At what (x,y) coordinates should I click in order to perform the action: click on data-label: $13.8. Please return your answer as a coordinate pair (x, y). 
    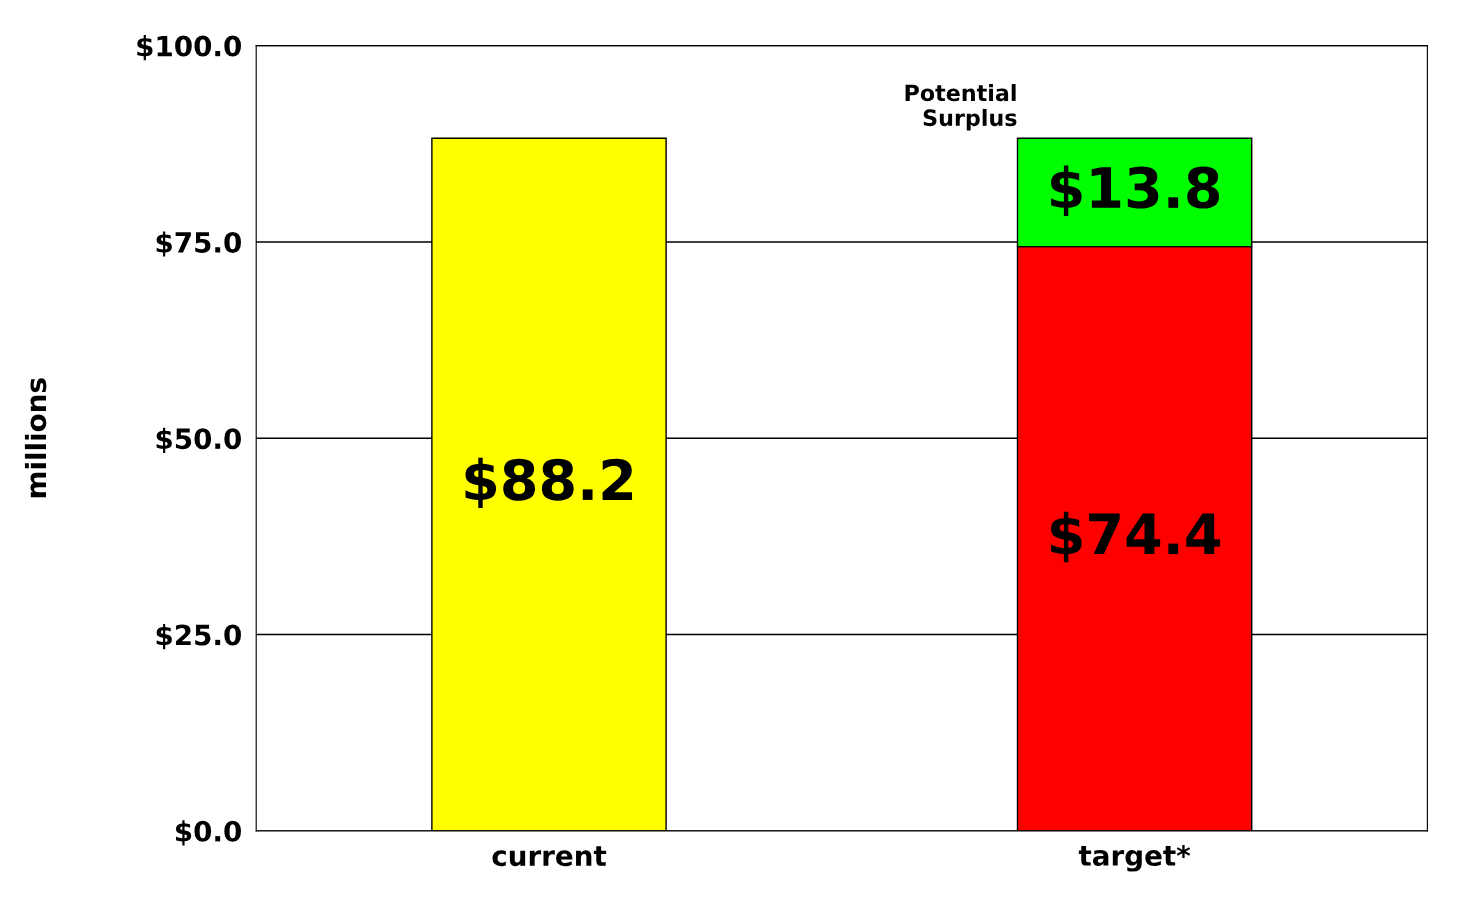
    Looking at the image, I should click on (1135, 190).